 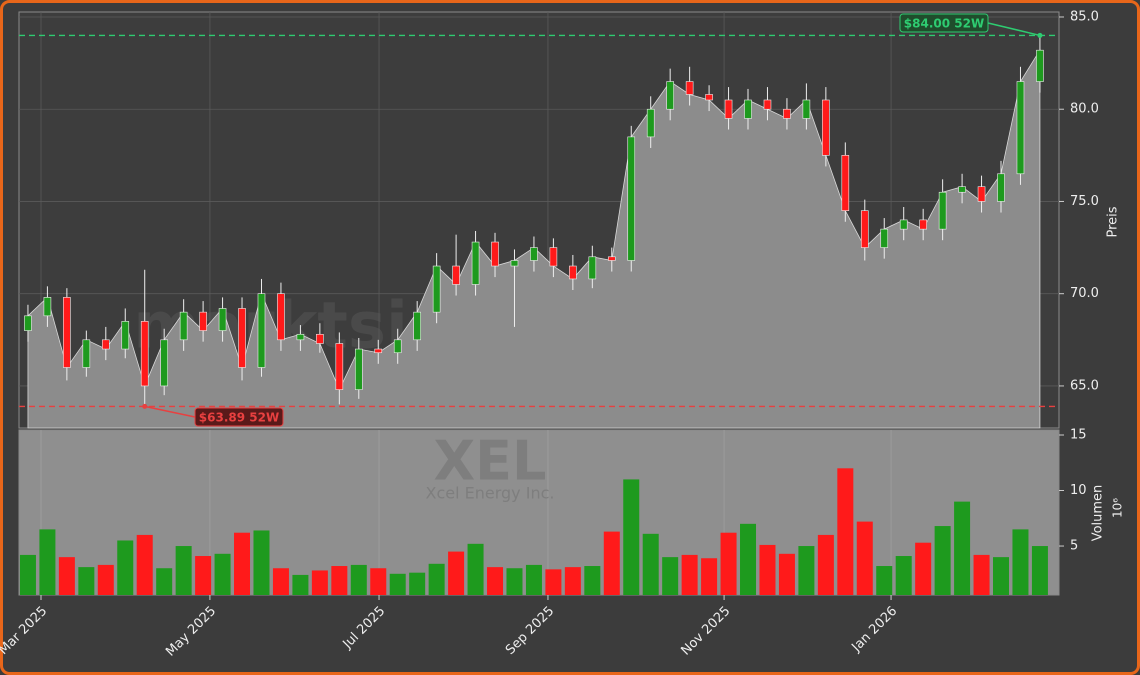 What do you see at coordinates (1118, 508) in the screenshot?
I see `y-axis-unit: 10⁶` at bounding box center [1118, 508].